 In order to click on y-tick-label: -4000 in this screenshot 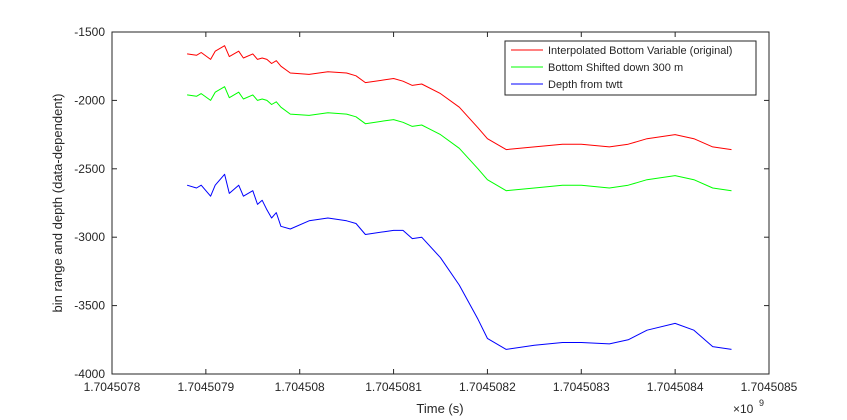, I will do `click(89, 374)`.